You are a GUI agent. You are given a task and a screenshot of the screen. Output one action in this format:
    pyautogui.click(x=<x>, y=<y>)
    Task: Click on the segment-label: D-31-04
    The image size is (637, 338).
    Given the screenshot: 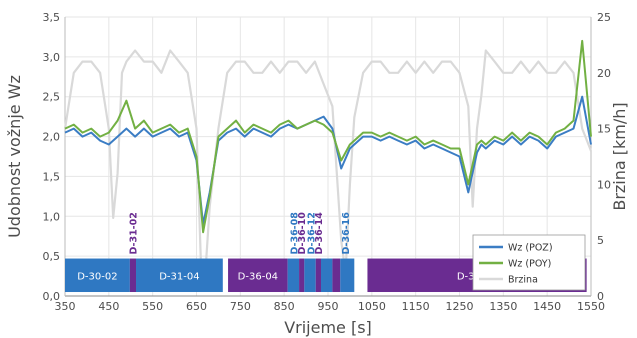 What is the action you would take?
    pyautogui.click(x=179, y=276)
    